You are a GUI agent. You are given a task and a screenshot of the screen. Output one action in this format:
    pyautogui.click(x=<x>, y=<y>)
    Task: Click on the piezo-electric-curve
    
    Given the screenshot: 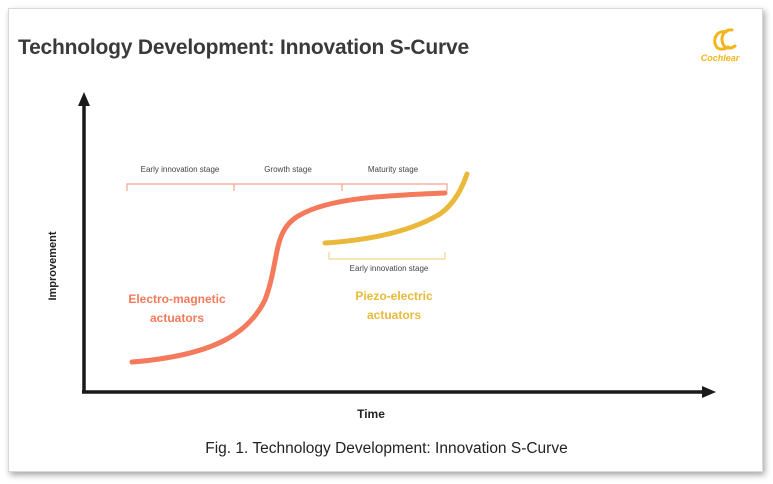 What is the action you would take?
    pyautogui.click(x=396, y=208)
    